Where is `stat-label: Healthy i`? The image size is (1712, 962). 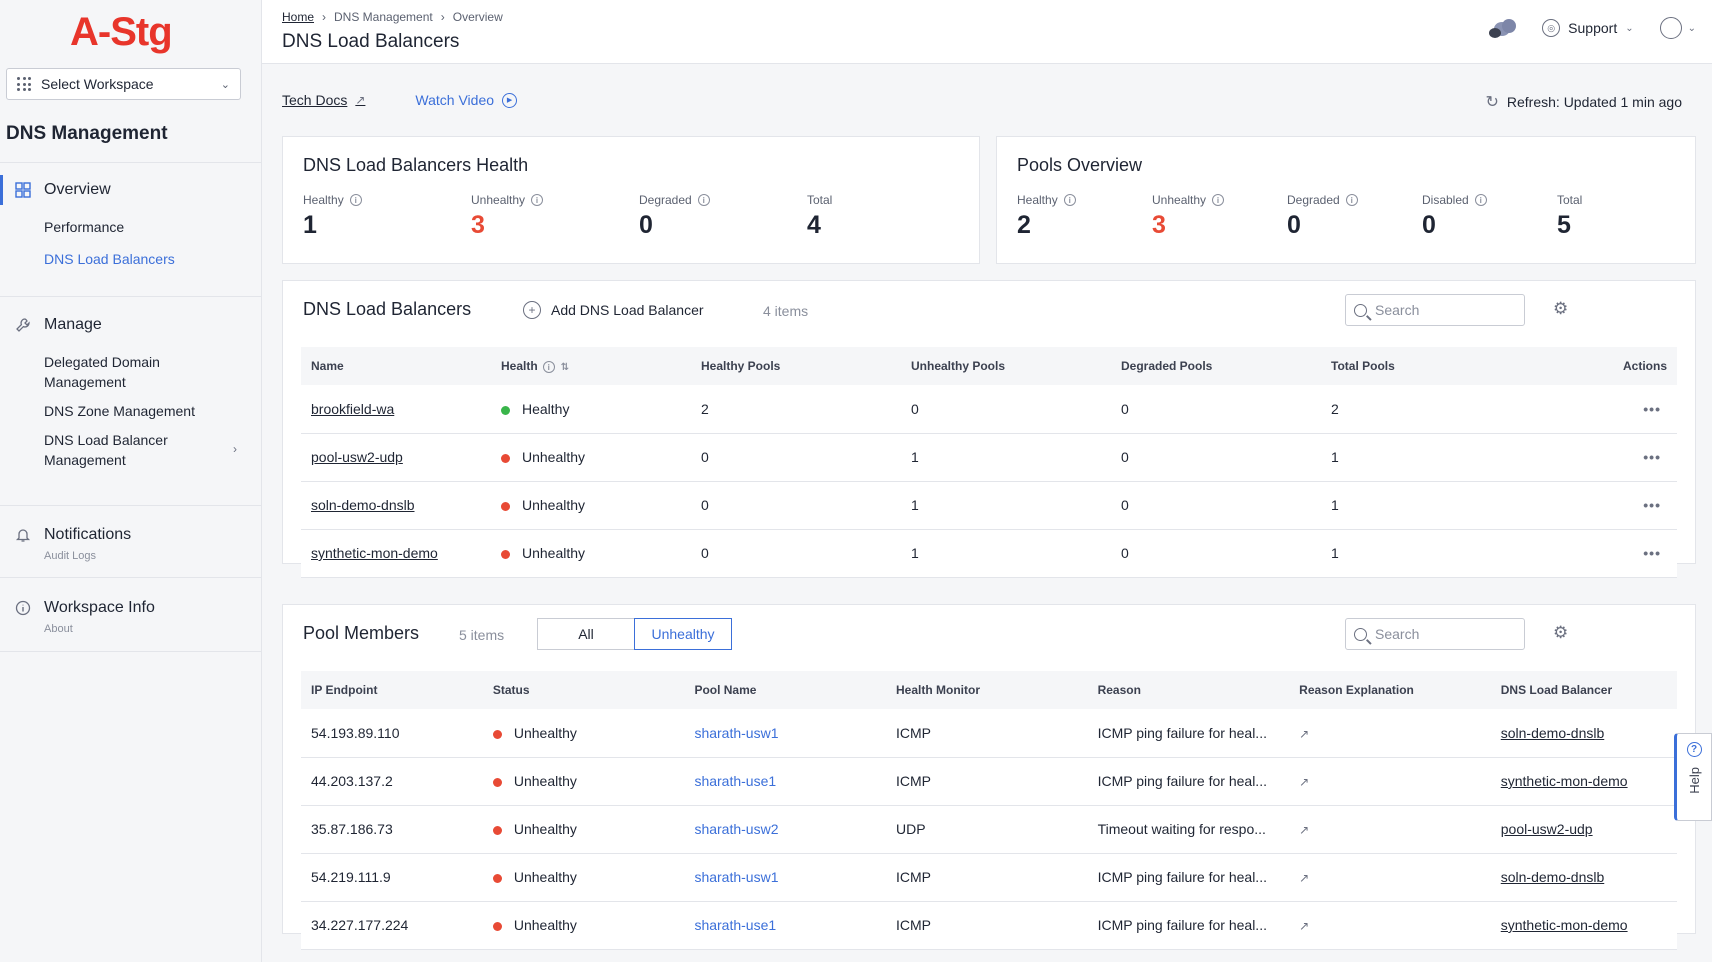 stat-label: Healthy i is located at coordinates (1084, 200).